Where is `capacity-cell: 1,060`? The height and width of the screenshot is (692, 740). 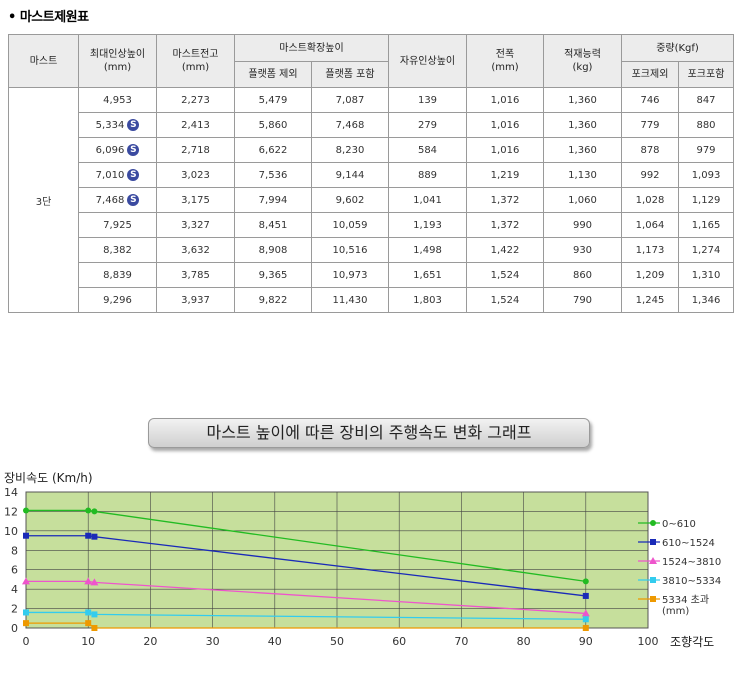 capacity-cell: 1,060 is located at coordinates (582, 200).